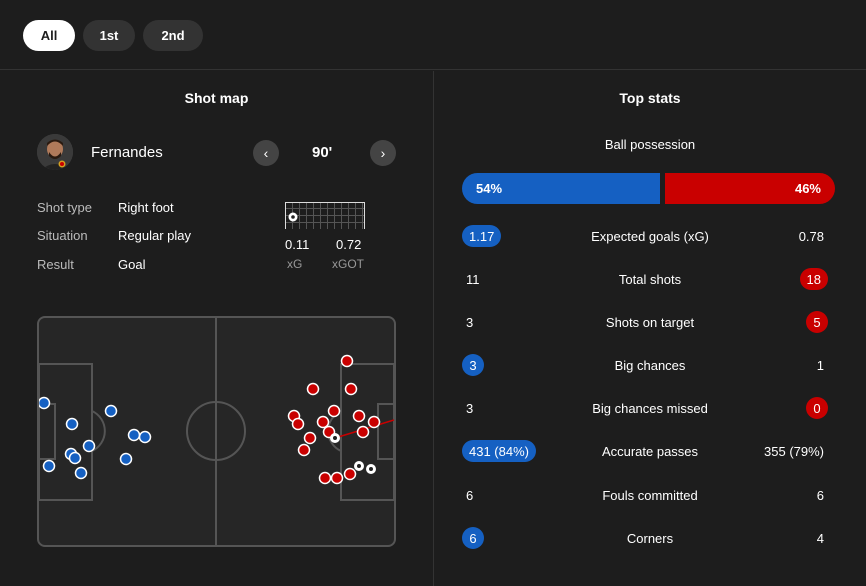  I want to click on xg-value: 0.11, so click(297, 244).